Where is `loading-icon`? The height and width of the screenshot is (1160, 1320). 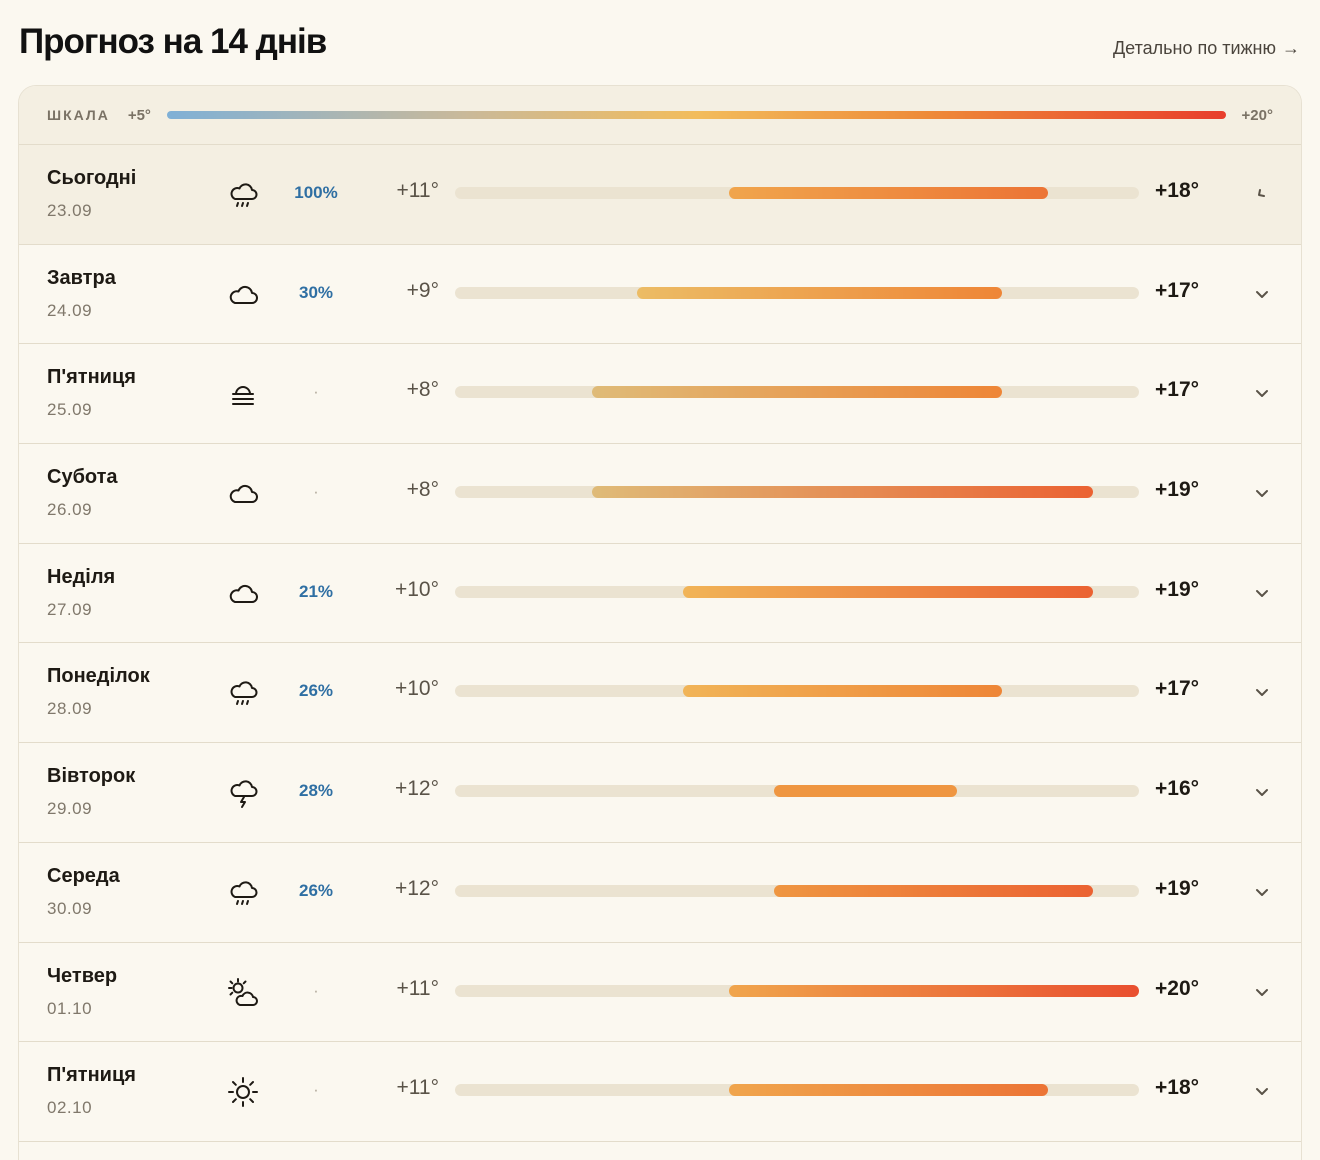 loading-icon is located at coordinates (1262, 194).